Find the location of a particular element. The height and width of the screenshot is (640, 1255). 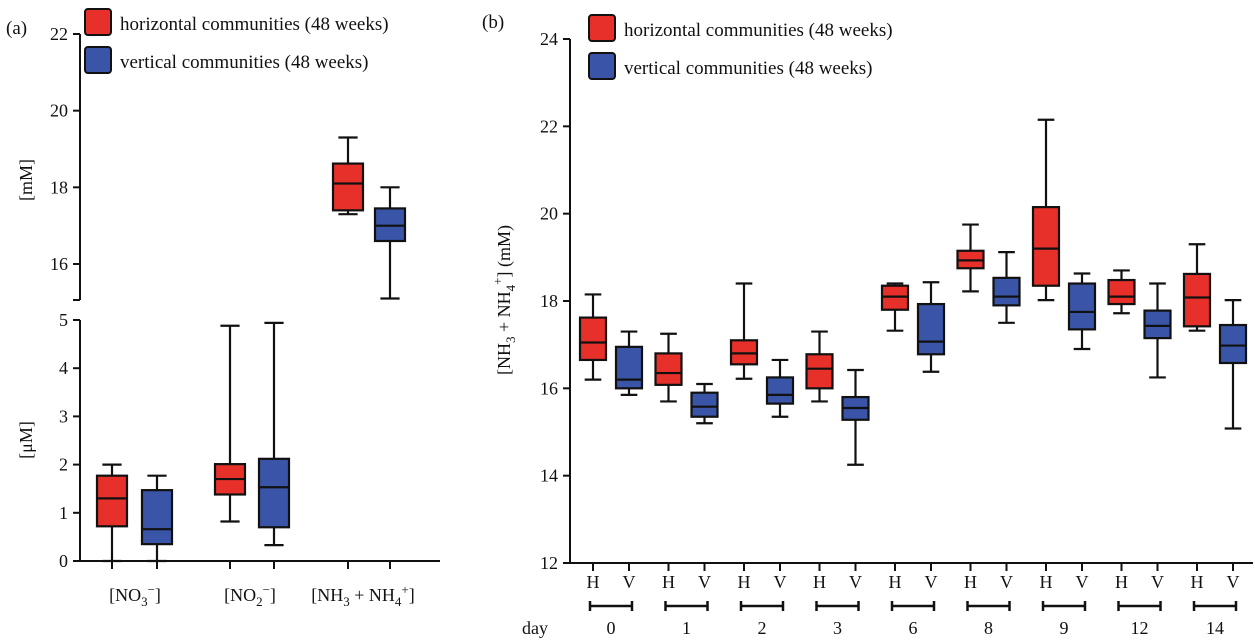

y-tick-label: 20 is located at coordinates (549, 214).